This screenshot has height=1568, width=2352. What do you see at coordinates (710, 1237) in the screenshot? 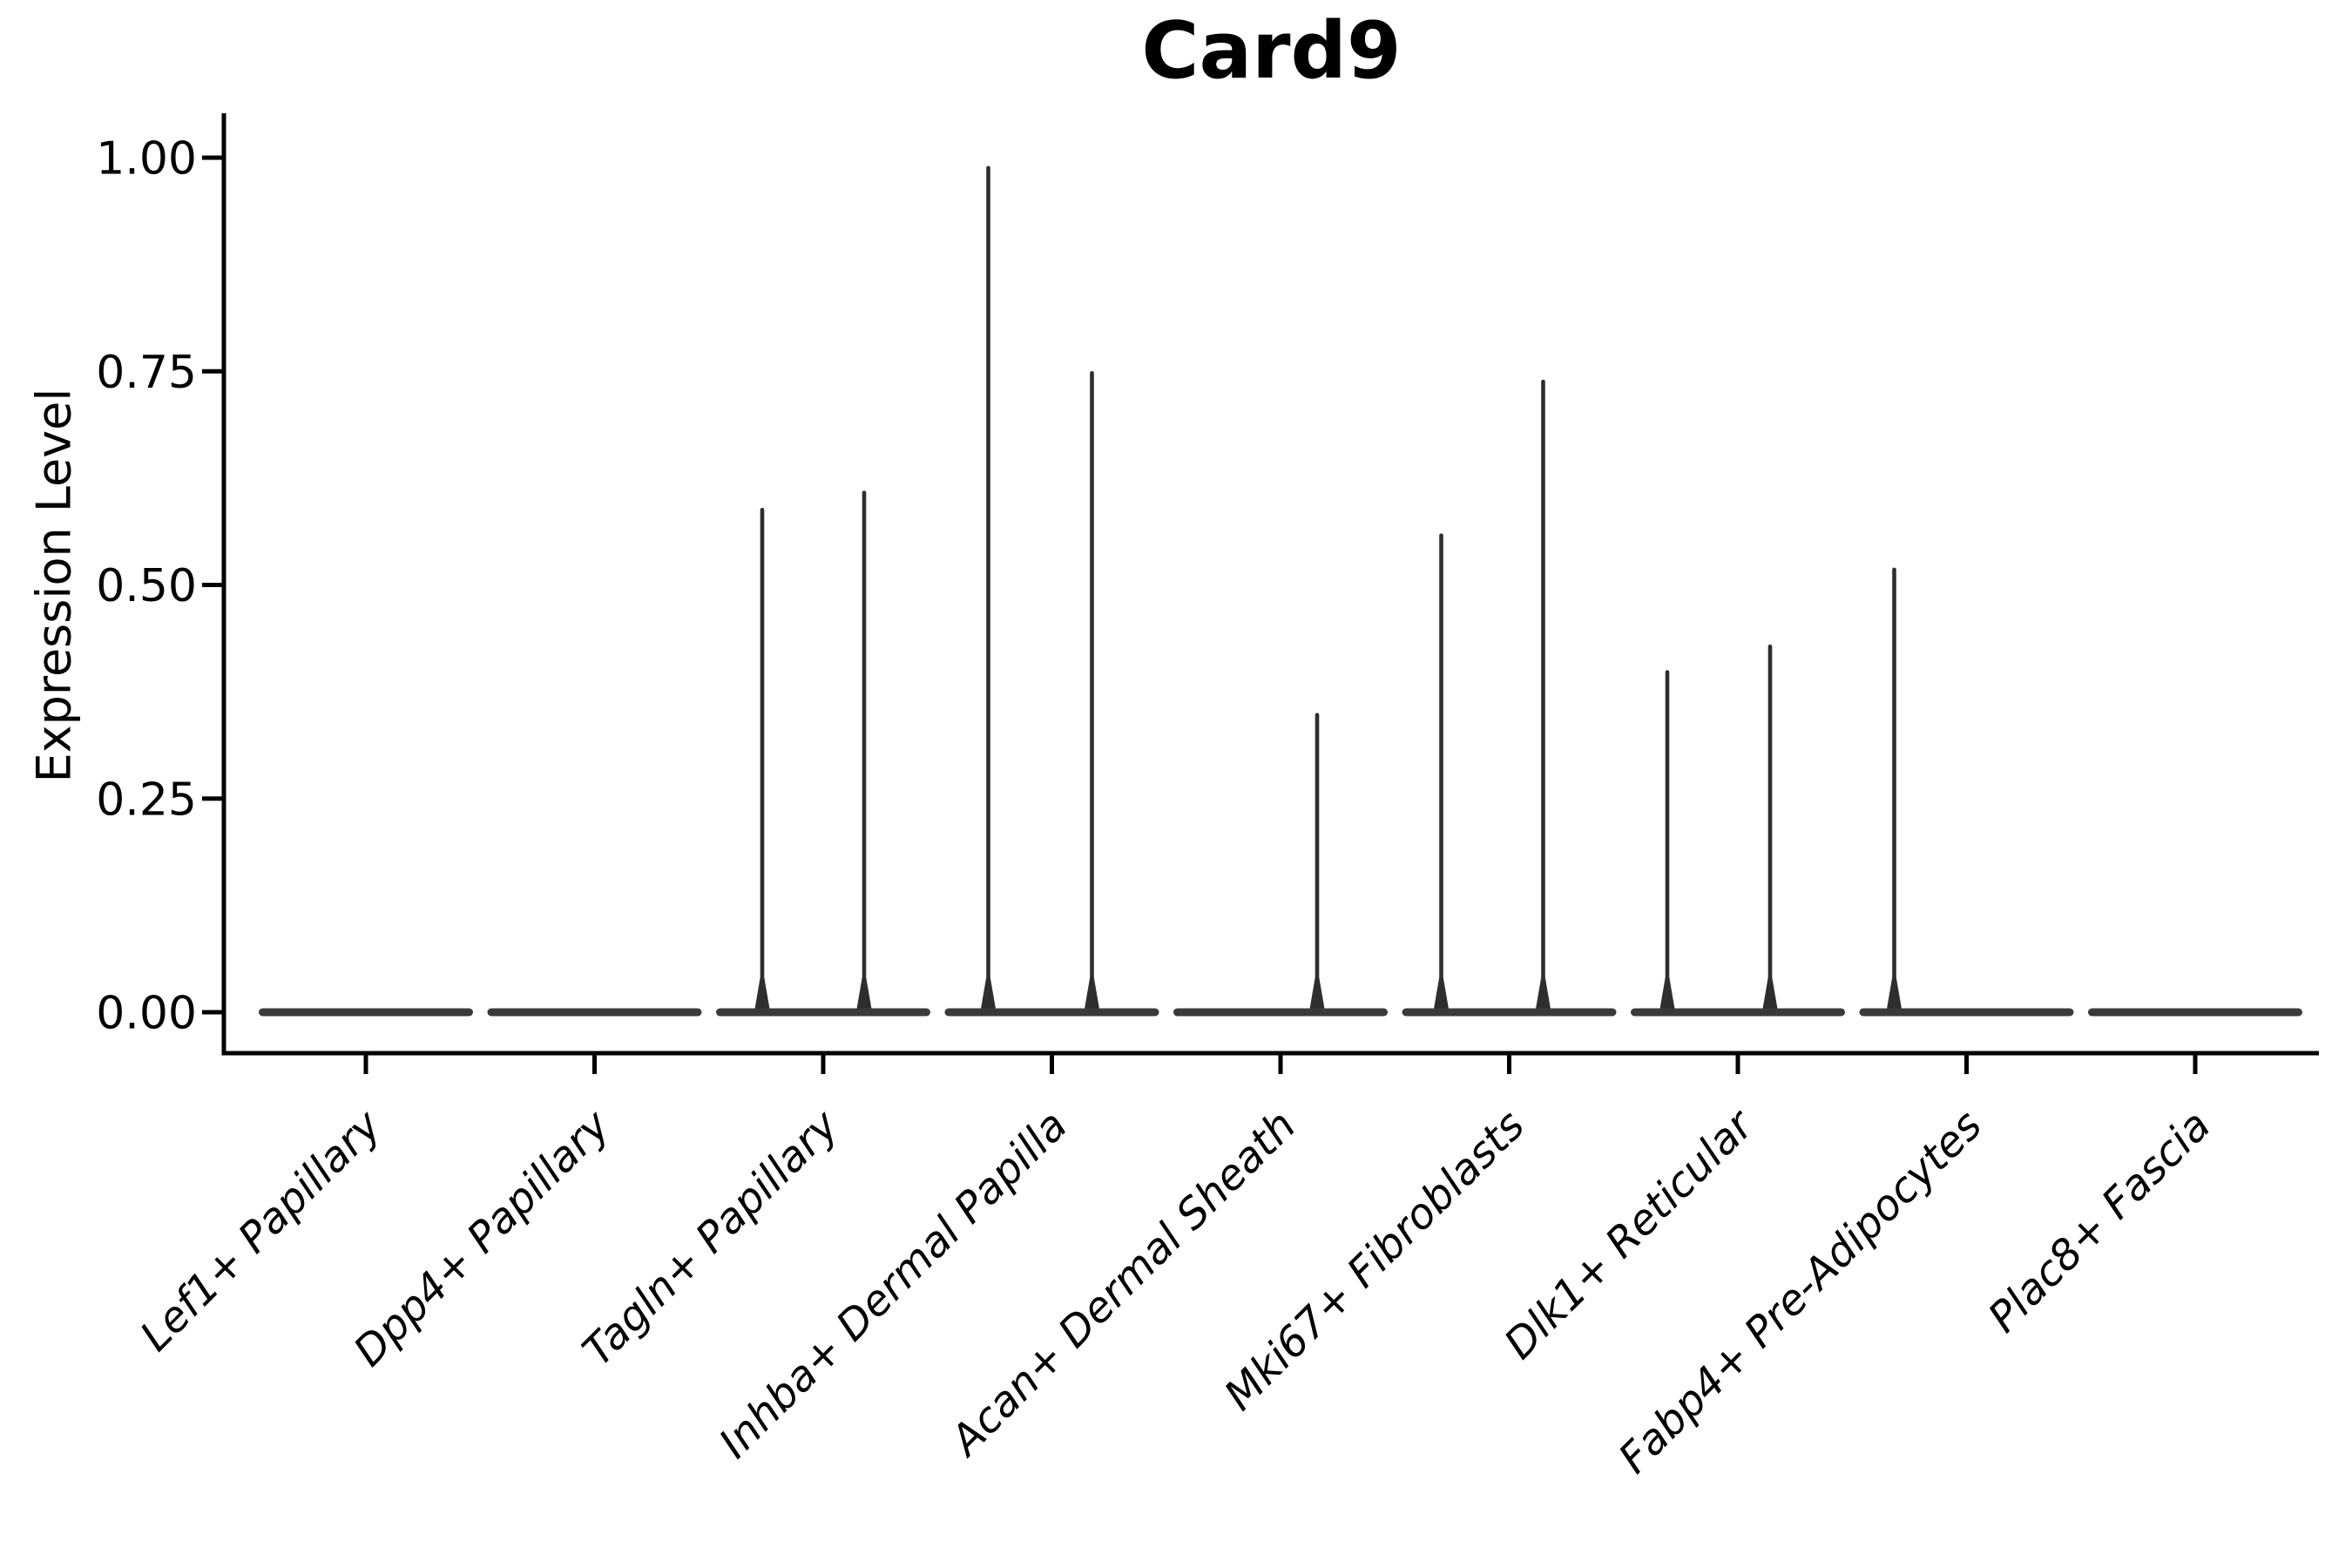
I see `x-axis-label: Tagln+ Papillary` at bounding box center [710, 1237].